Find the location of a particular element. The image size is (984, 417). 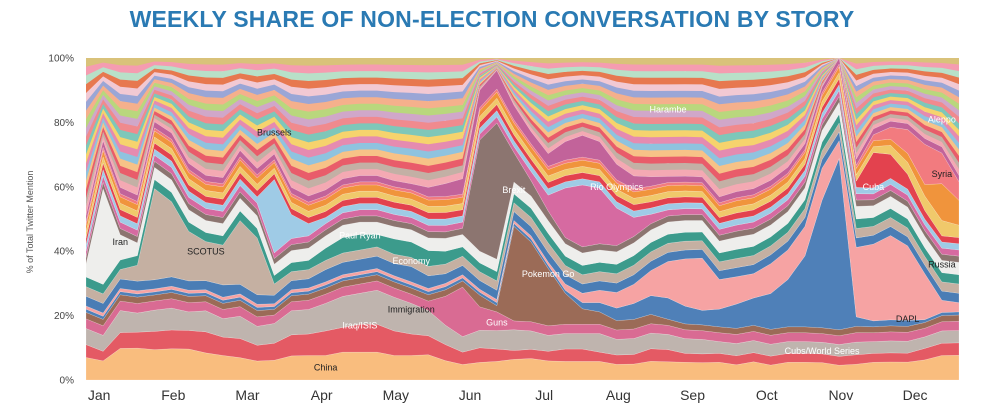

y-axis-label: % of Total Twitter Mention is located at coordinates (30, 222).